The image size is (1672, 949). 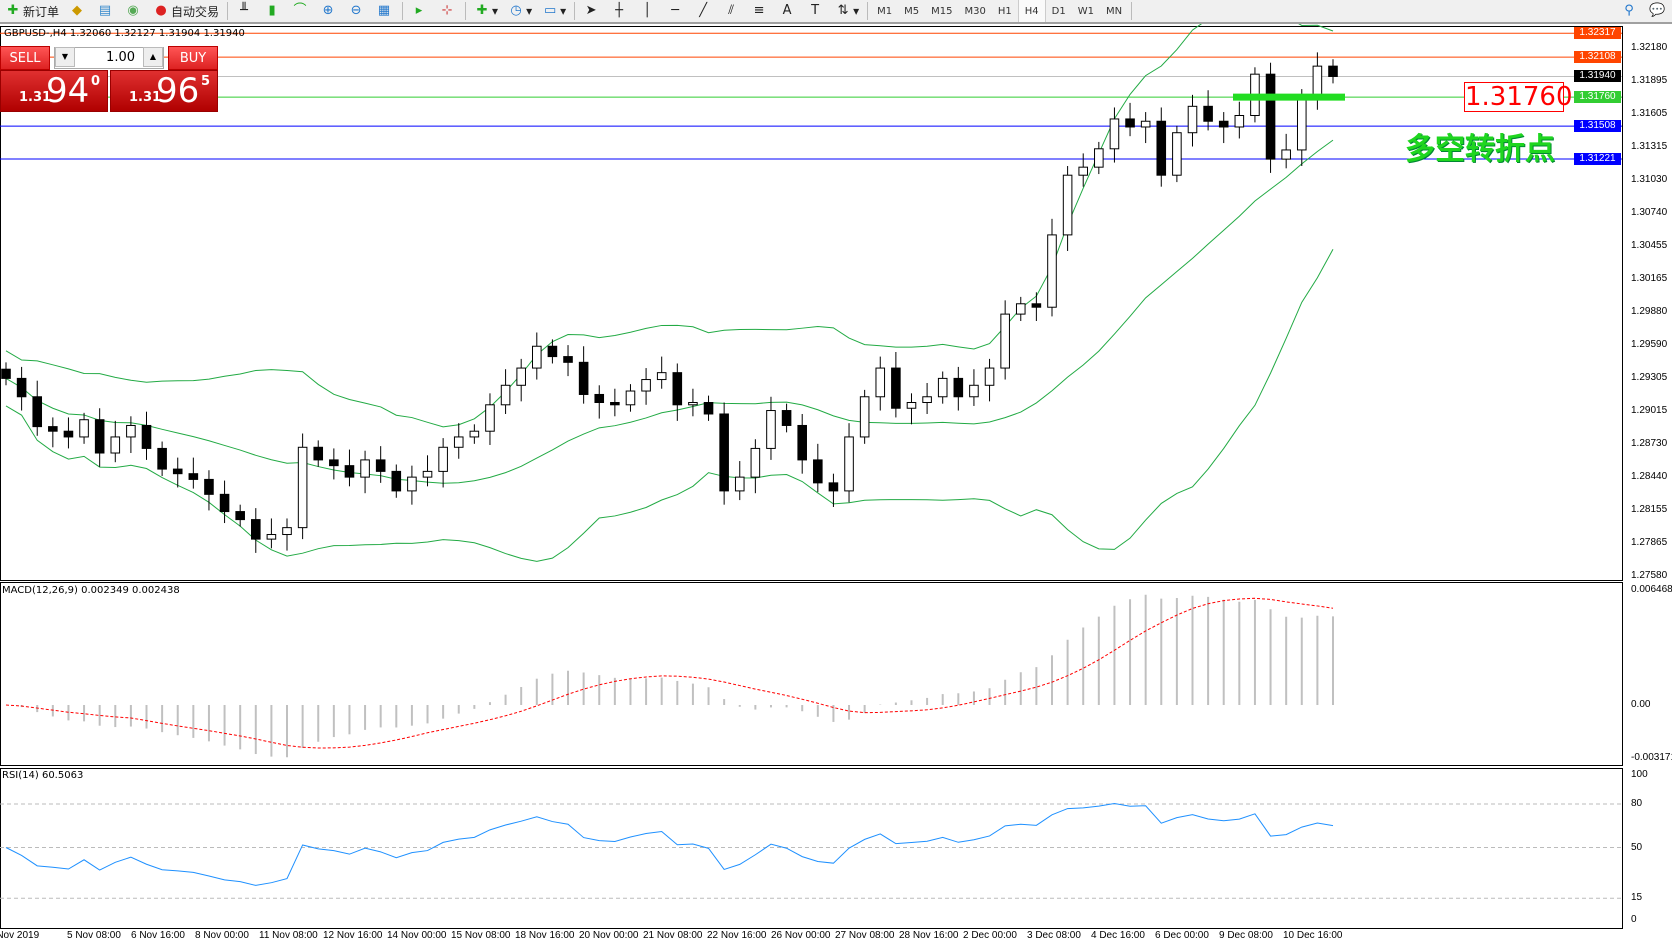 What do you see at coordinates (25, 58) in the screenshot?
I see `sell-button: SELL` at bounding box center [25, 58].